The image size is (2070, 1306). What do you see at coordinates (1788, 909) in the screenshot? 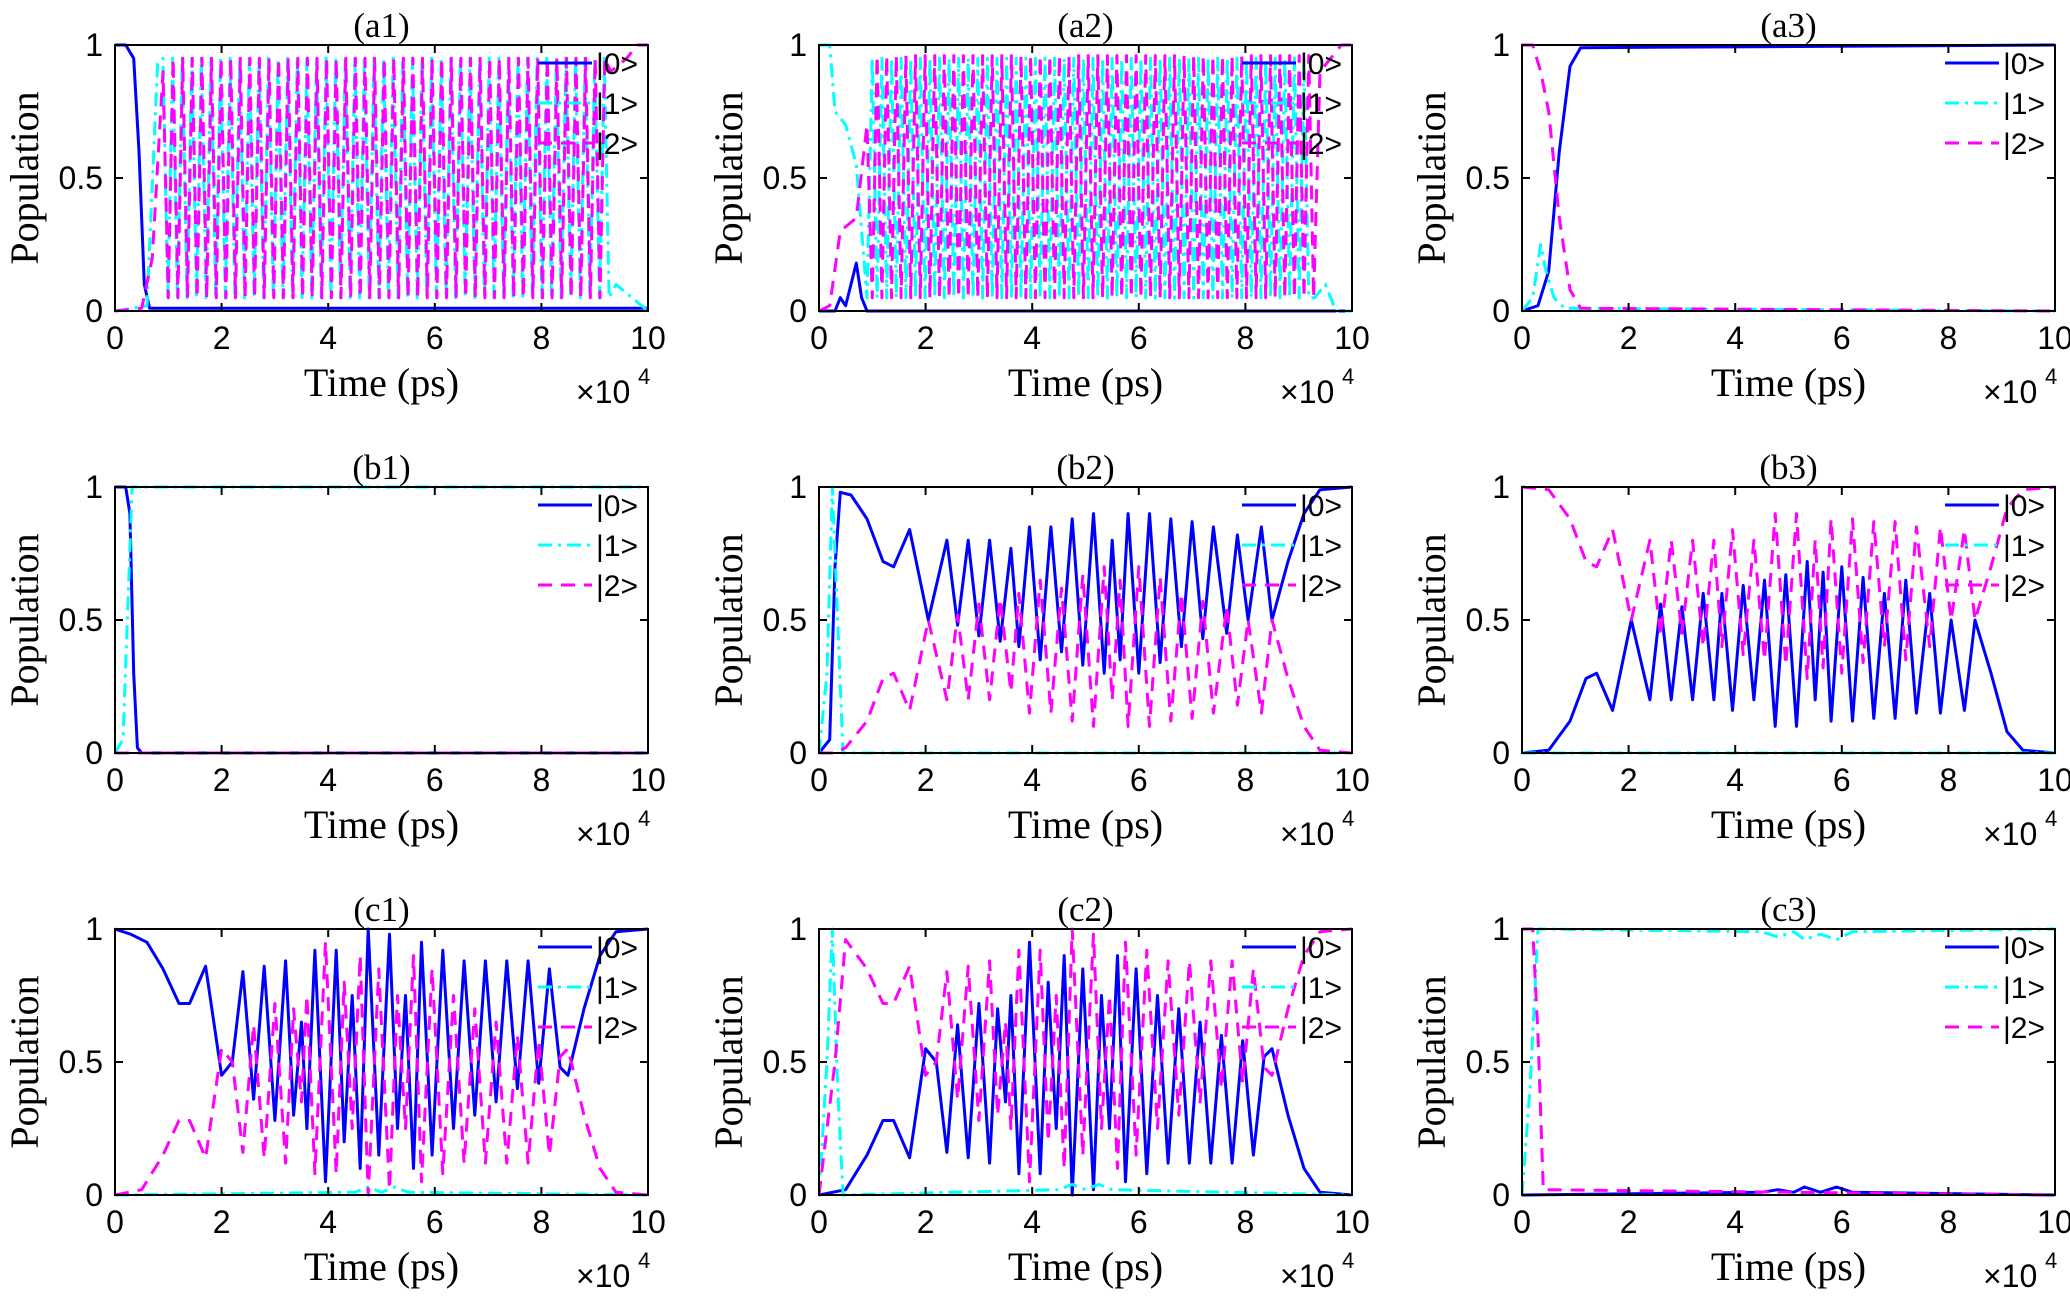
I see `panel-title: (c3)` at bounding box center [1788, 909].